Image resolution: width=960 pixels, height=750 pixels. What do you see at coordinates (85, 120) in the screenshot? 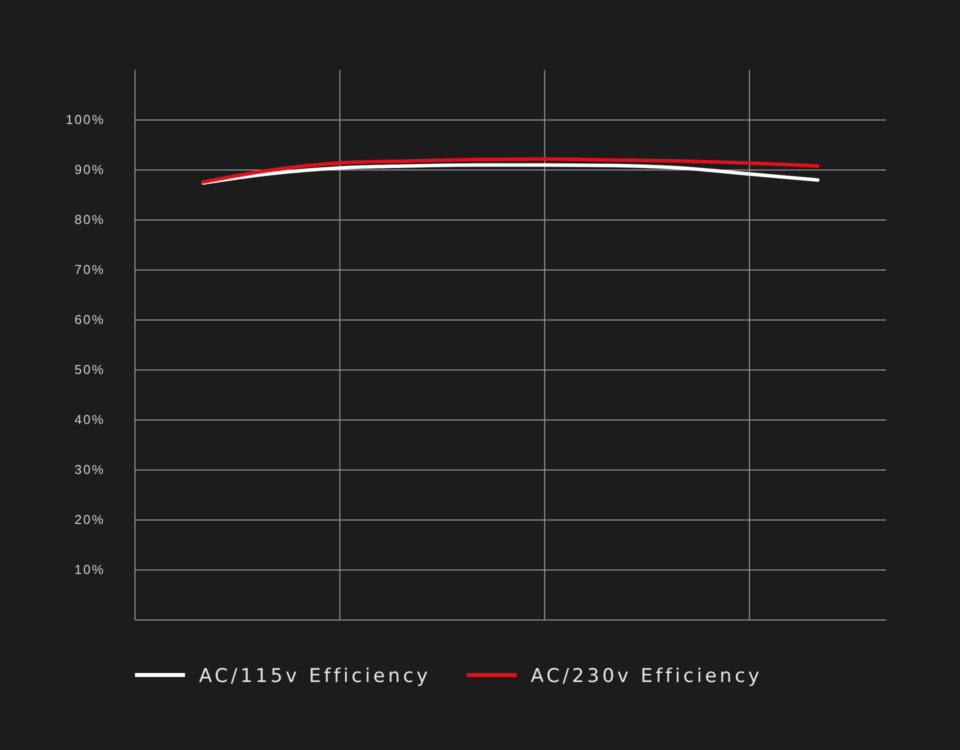
I see `y-tick-label: 100%` at bounding box center [85, 120].